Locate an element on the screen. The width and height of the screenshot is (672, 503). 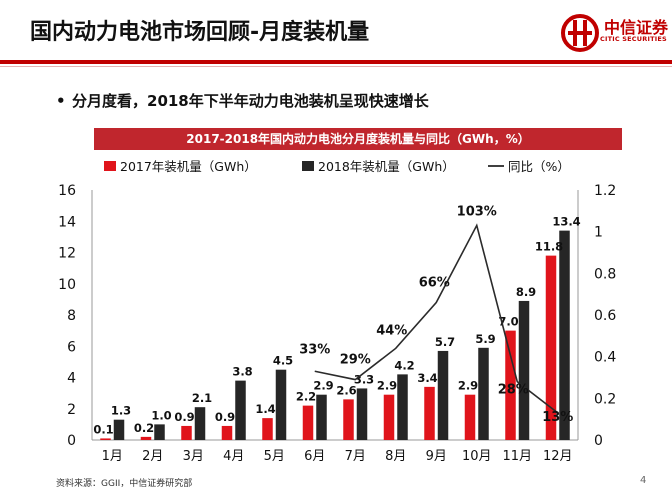
y-left-tick-label: 10 is located at coordinates (67, 285).